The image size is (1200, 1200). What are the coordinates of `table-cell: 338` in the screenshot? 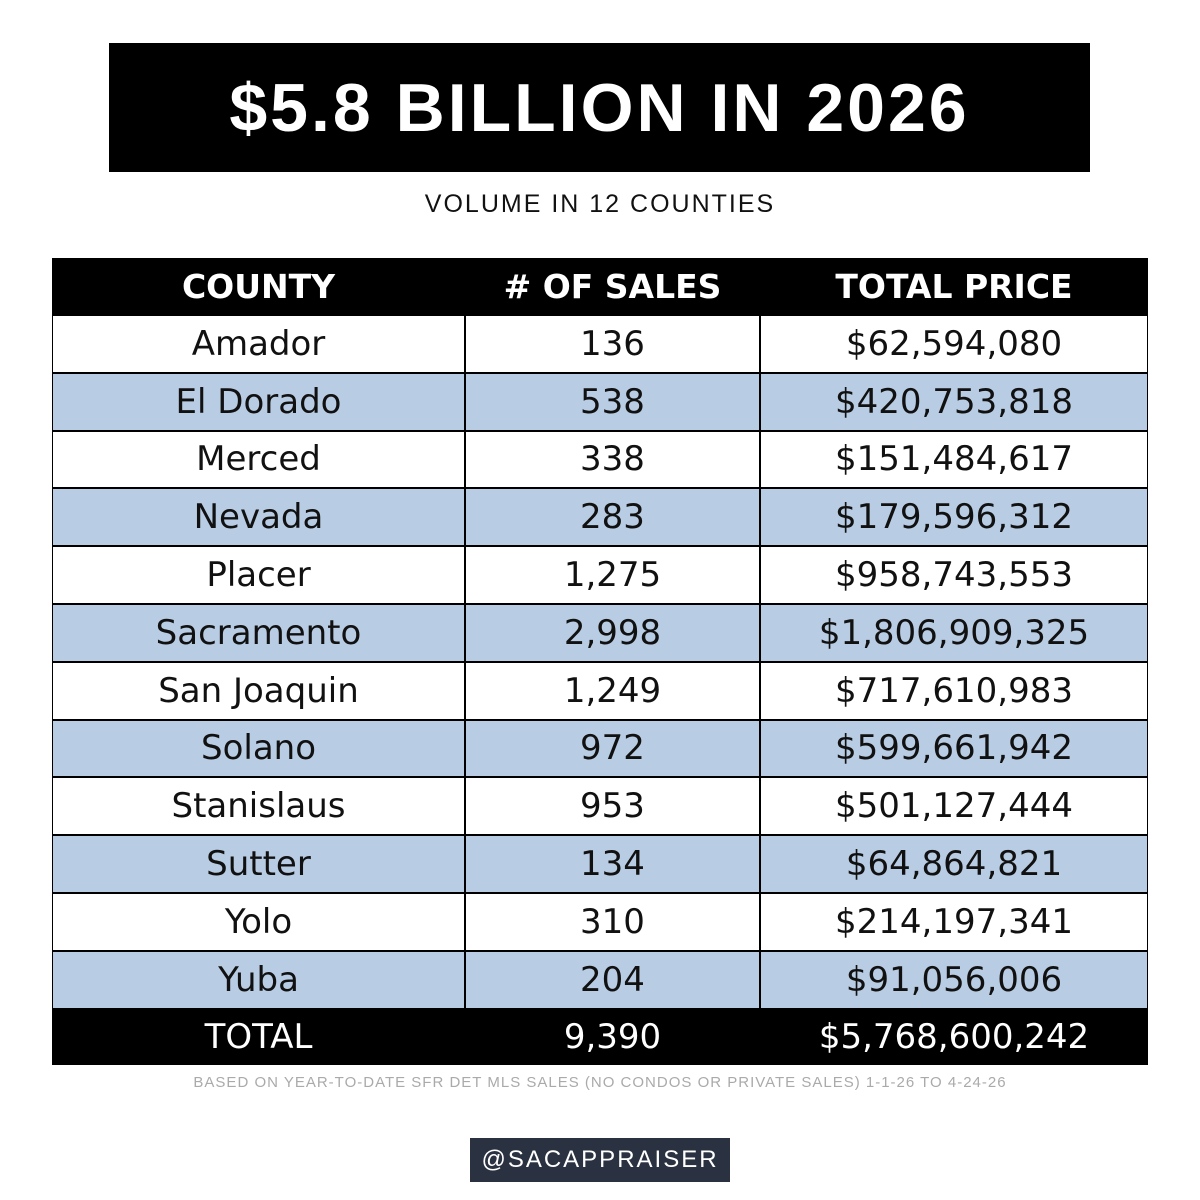 It's located at (612, 459).